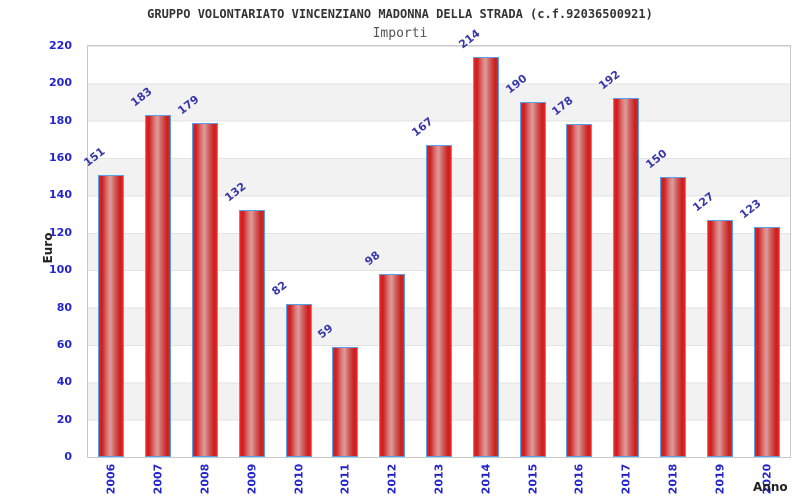  Describe the element at coordinates (532, 279) in the screenshot. I see `bar-2015` at that location.